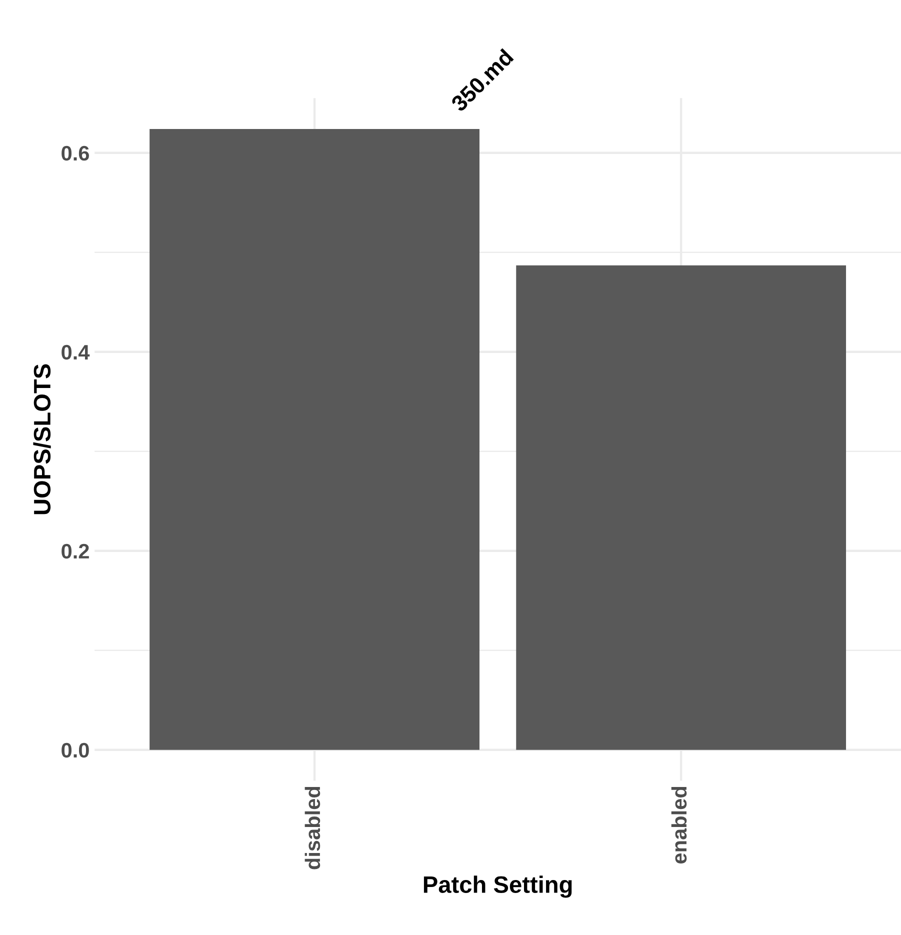  Describe the element at coordinates (42, 439) in the screenshot. I see `y-axis-title: UOPS/SLOTS` at that location.